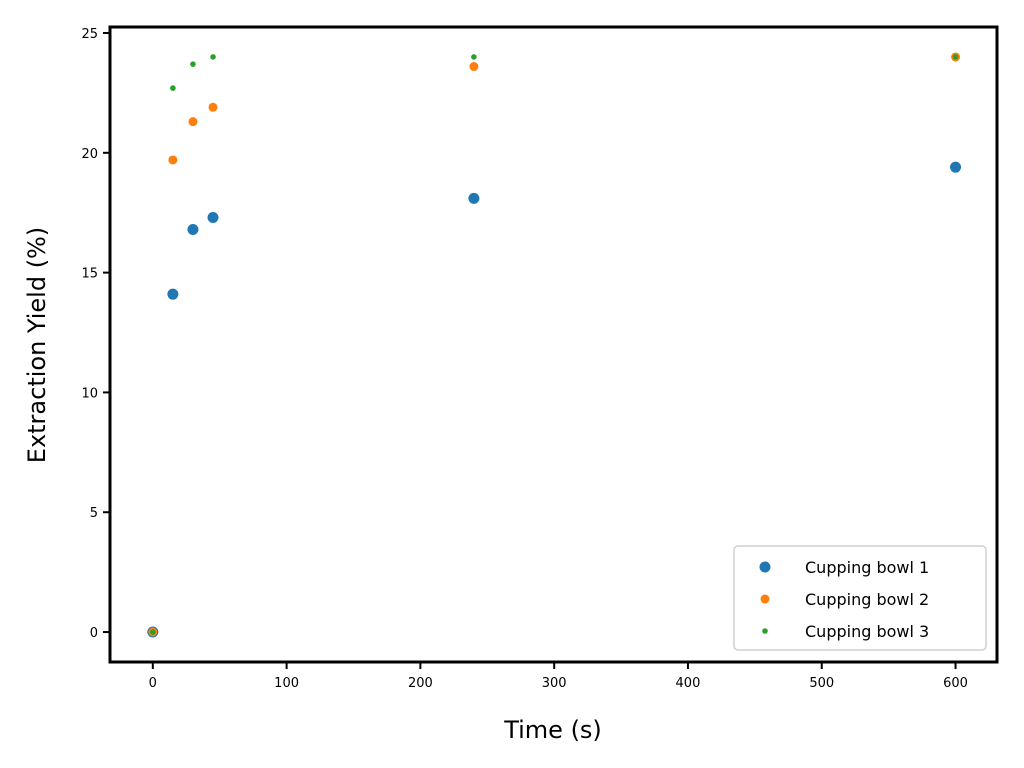  I want to click on y-tick-label: 25, so click(89, 34).